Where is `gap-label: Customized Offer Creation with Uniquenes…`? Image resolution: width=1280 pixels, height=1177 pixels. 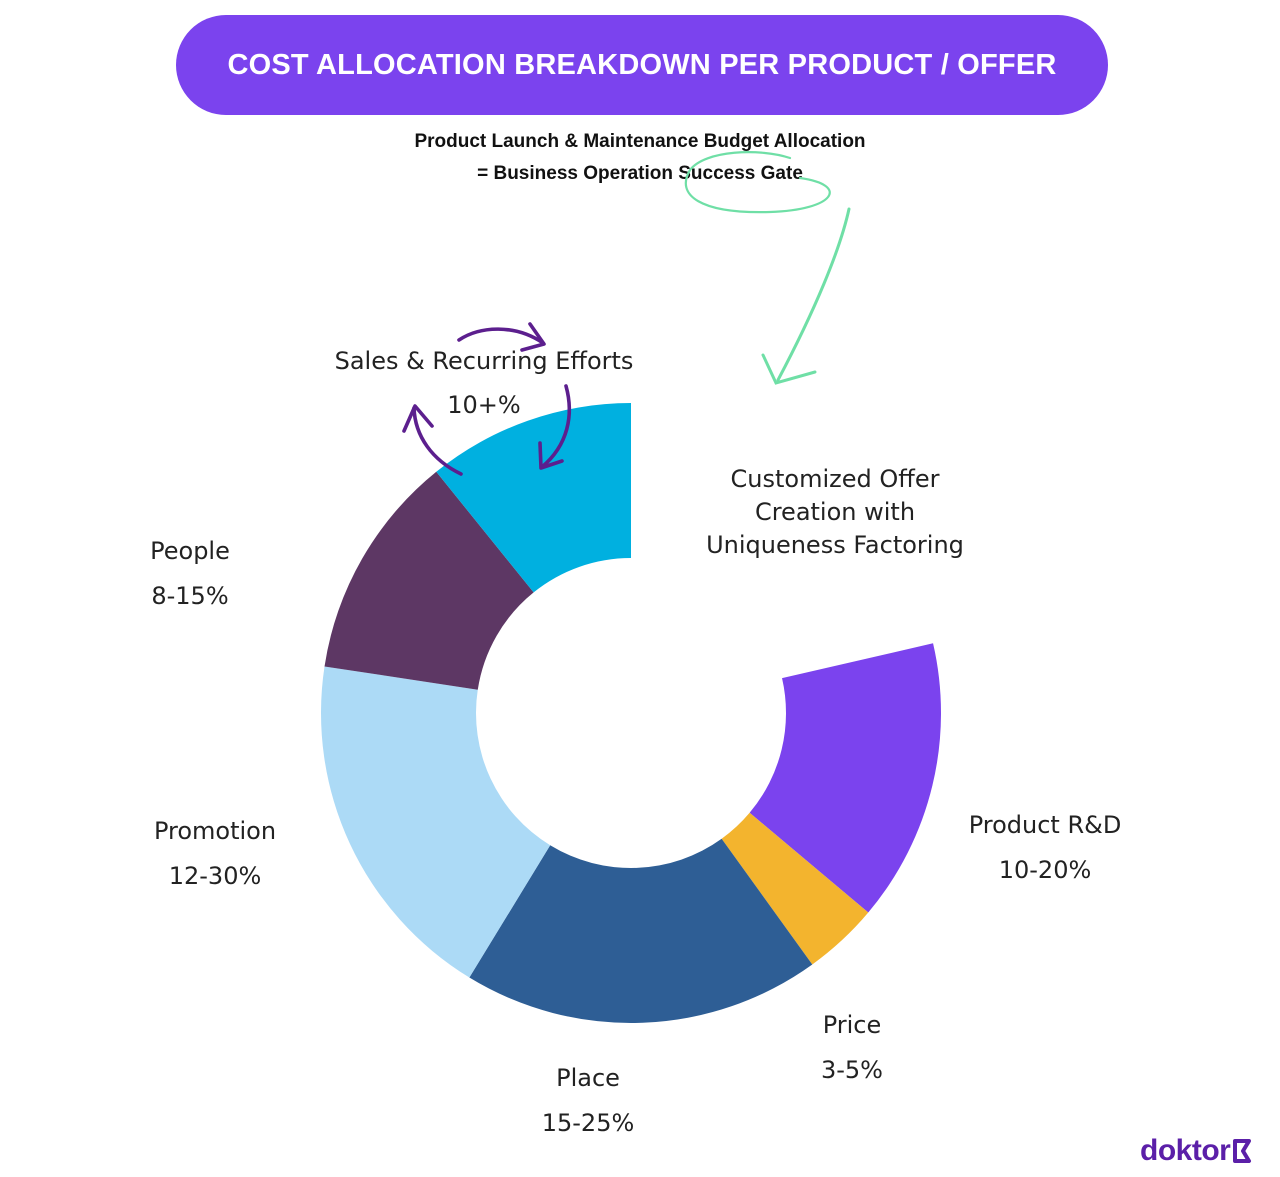
gap-label: Customized Offer Creation with Uniquenes… is located at coordinates (835, 512).